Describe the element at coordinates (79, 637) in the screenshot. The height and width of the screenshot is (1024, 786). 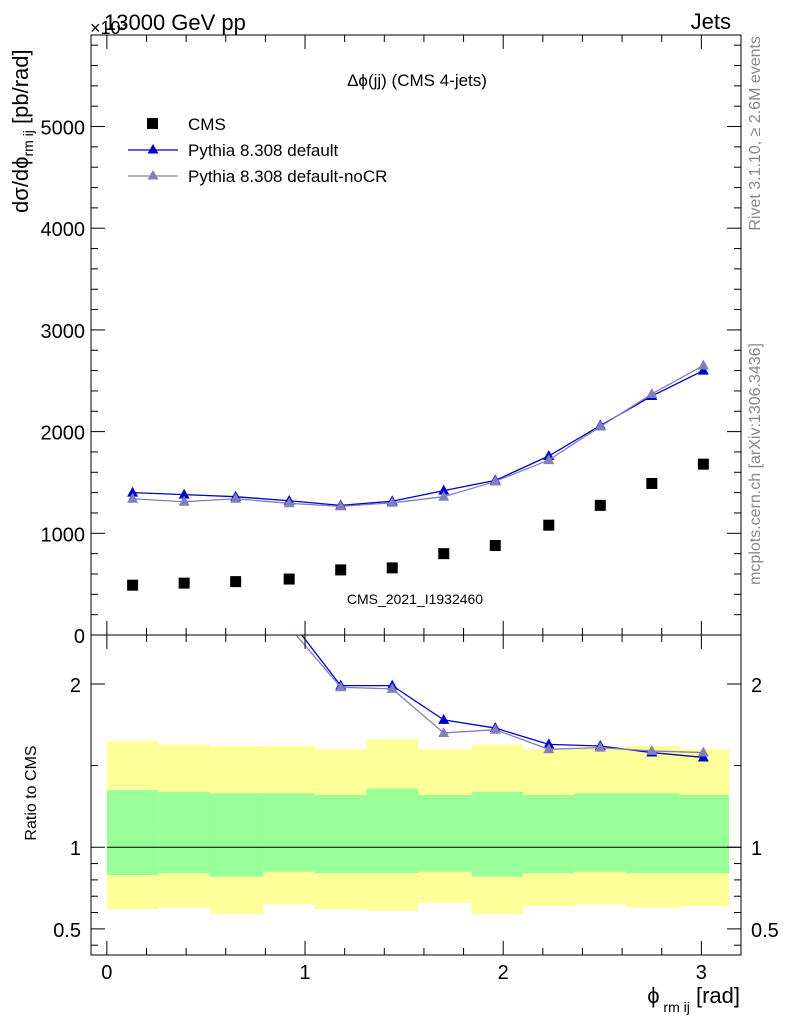
I see `y-tick-label: 0` at that location.